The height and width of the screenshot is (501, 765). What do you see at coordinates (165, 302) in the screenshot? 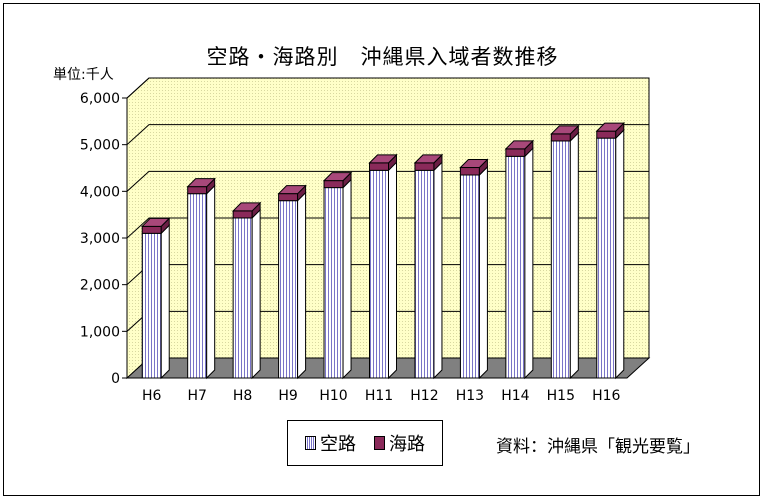
I see `bar-air-side-H6` at bounding box center [165, 302].